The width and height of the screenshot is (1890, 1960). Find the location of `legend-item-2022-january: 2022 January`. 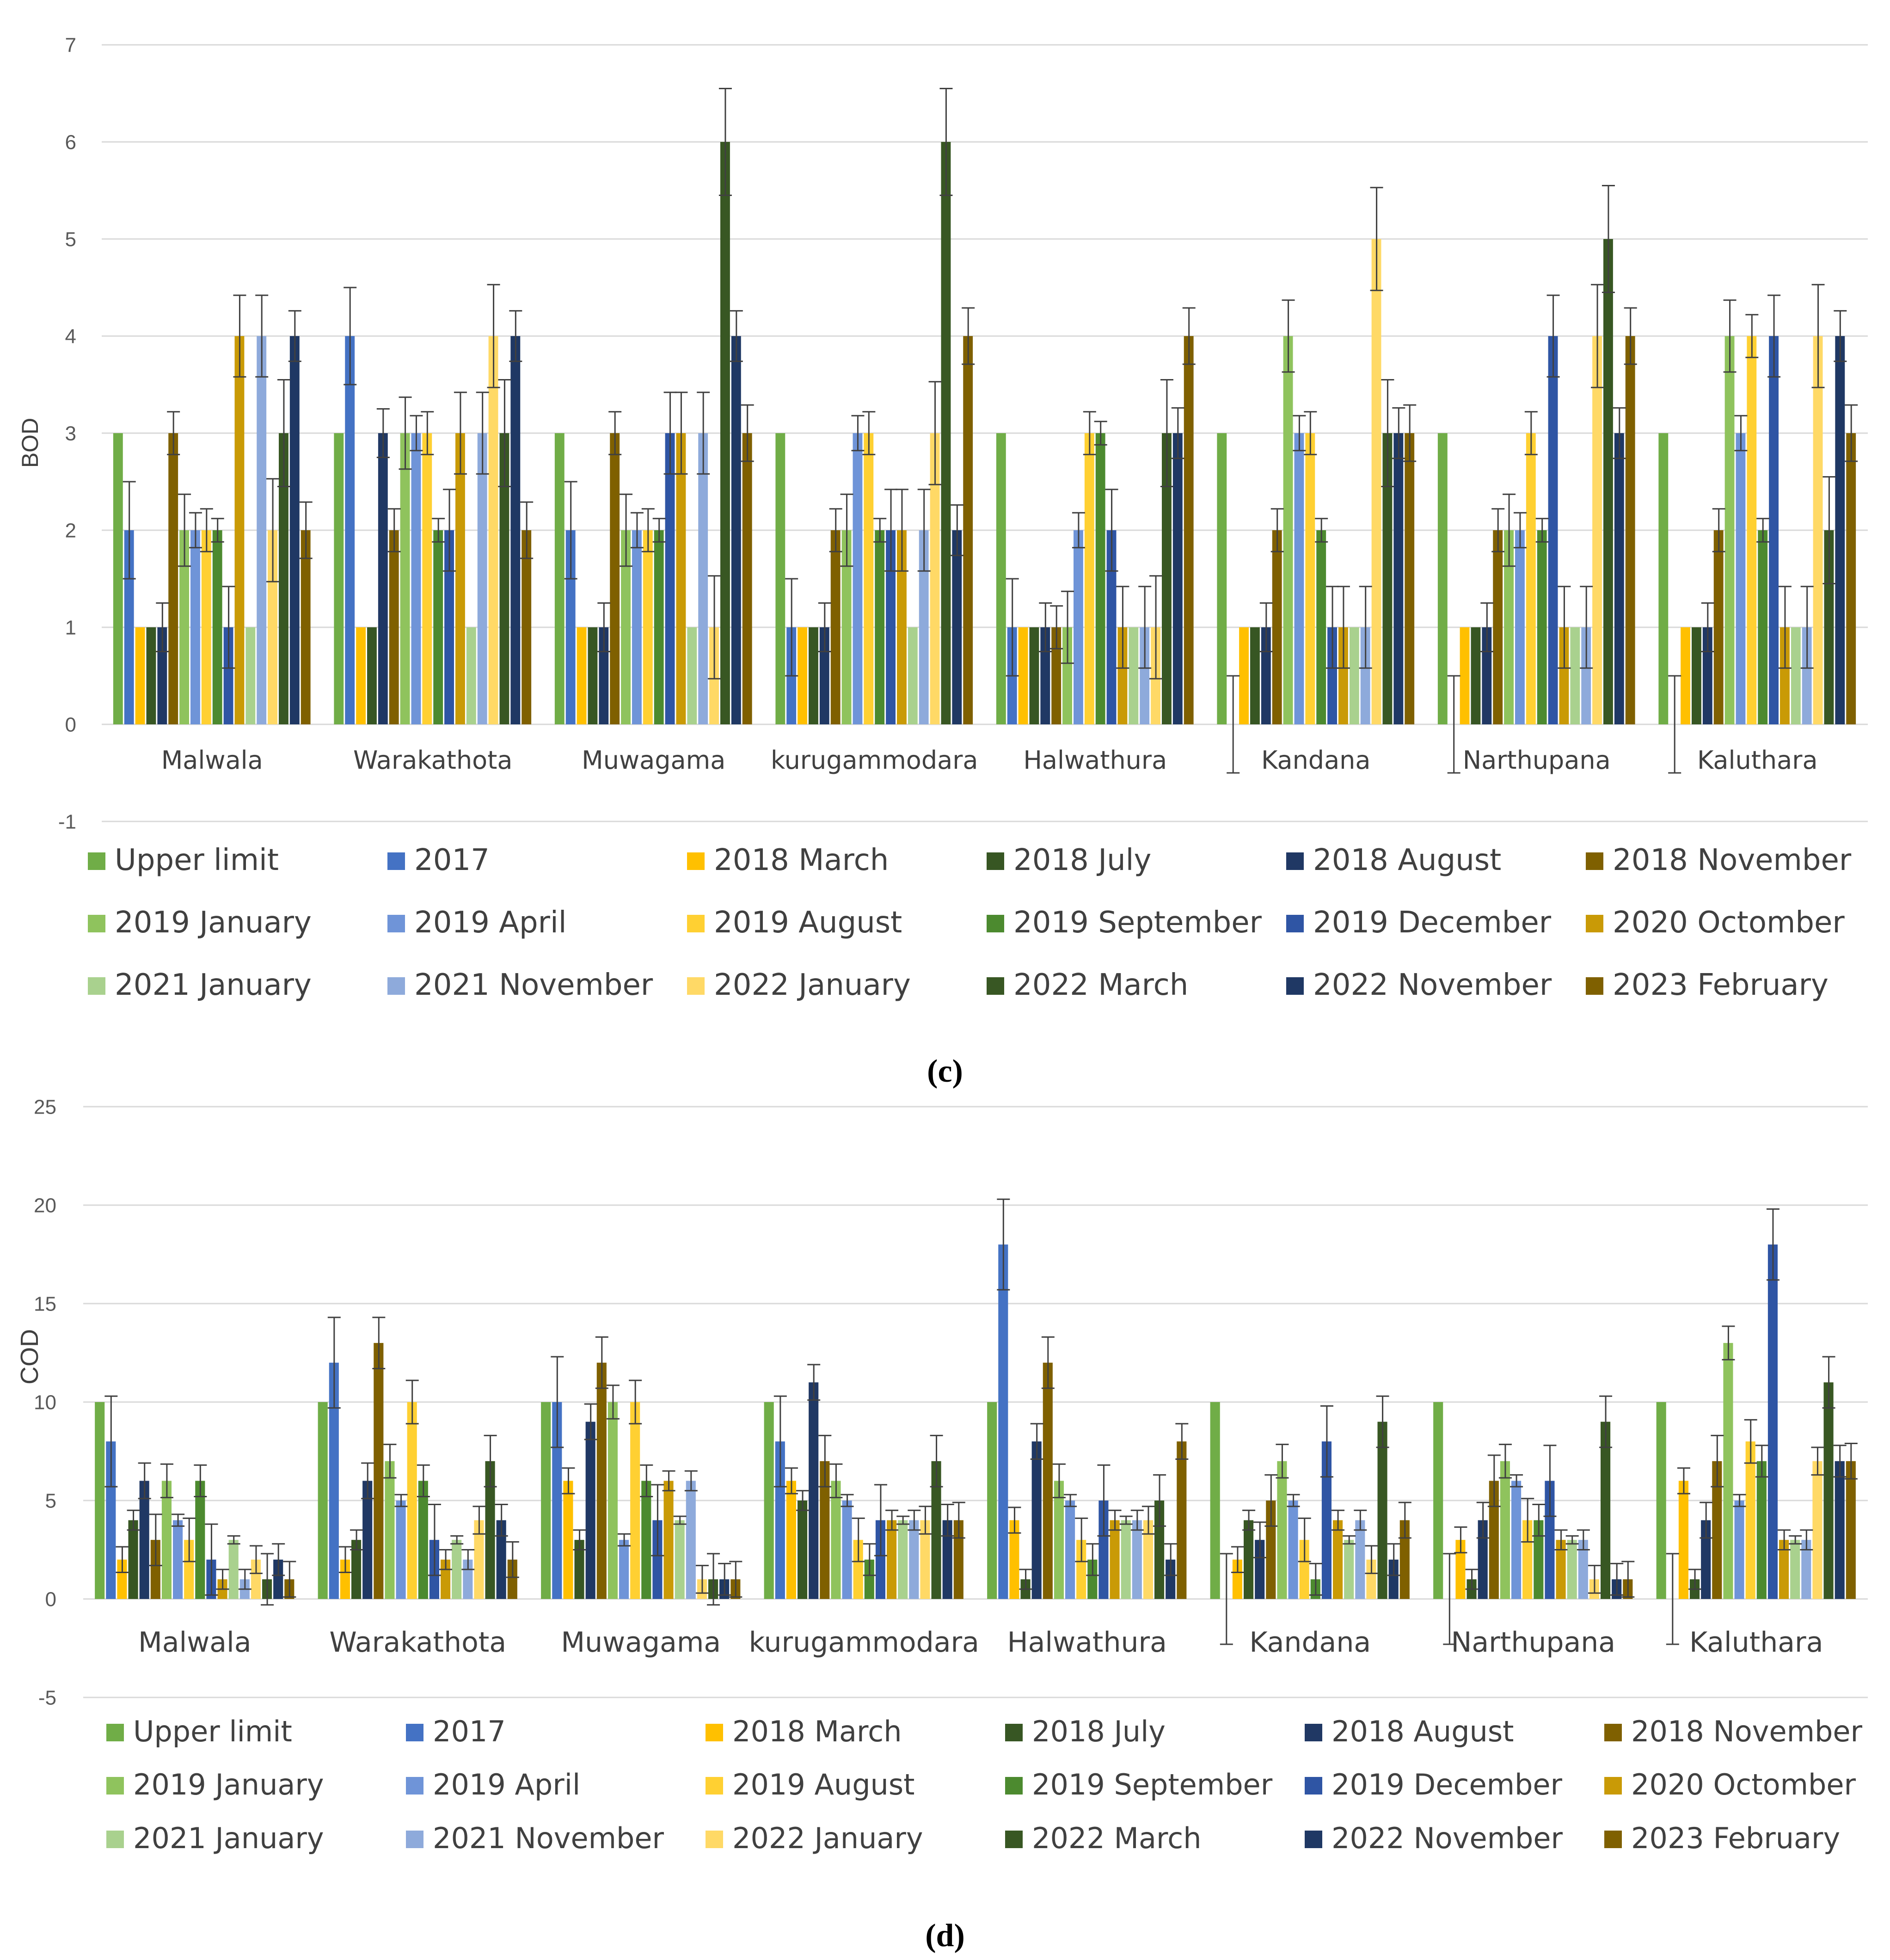

legend-item-2022-january: 2022 January is located at coordinates (814, 1838).